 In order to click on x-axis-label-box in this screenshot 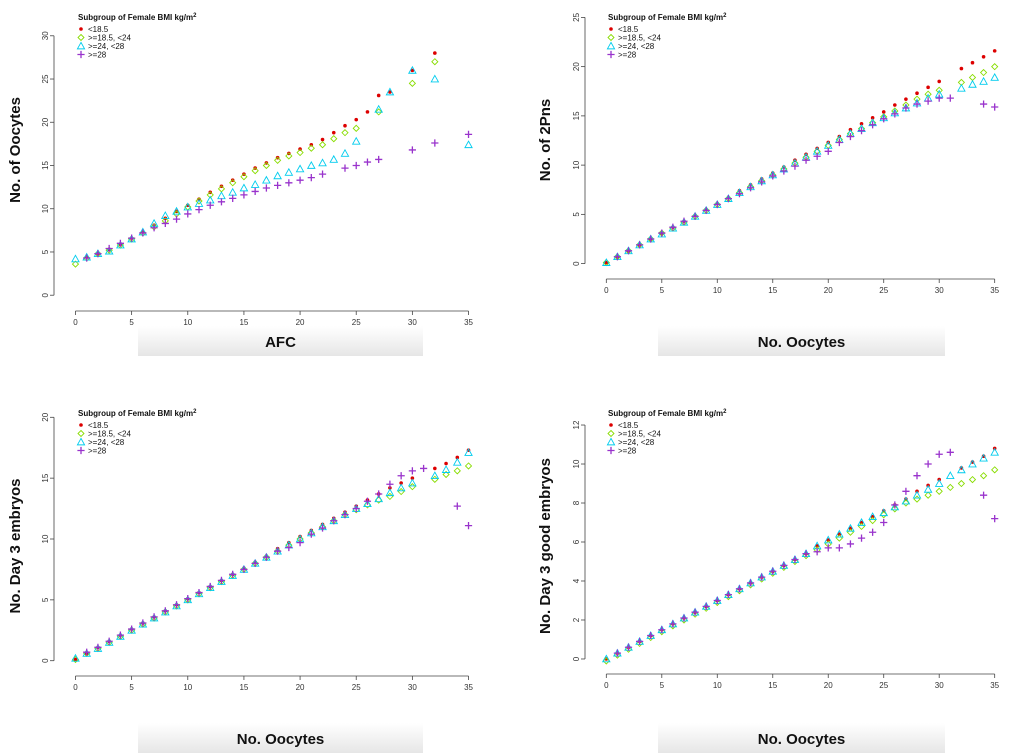, I will do `click(801, 738)`.